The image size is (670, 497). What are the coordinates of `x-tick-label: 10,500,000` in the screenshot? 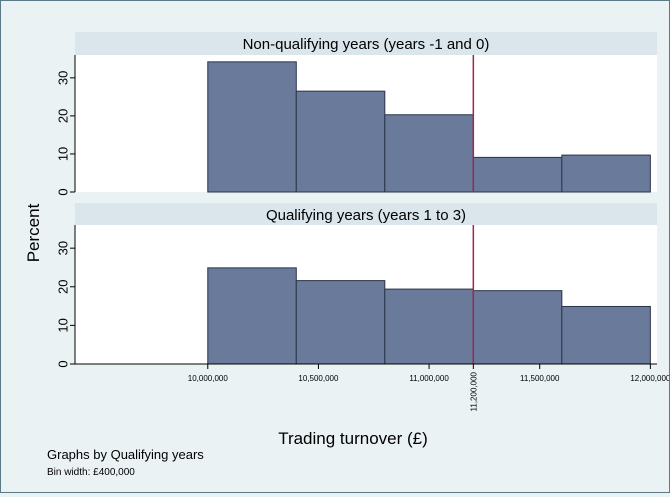 It's located at (318, 378).